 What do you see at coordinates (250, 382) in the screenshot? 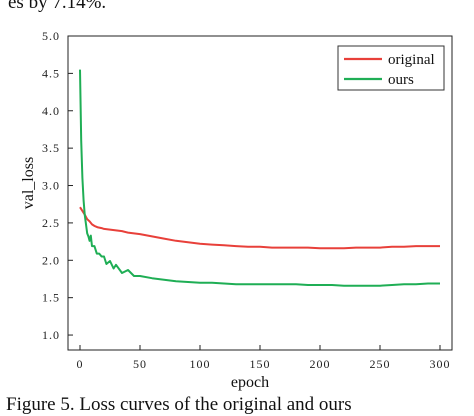
I see `x-axis-title: epoch` at bounding box center [250, 382].